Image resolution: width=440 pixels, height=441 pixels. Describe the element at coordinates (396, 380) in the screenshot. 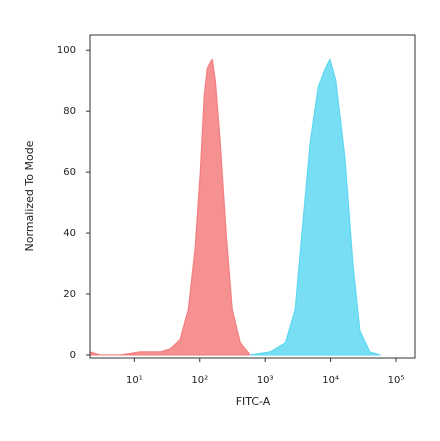

I see `x-tick-label: 10⁵` at that location.